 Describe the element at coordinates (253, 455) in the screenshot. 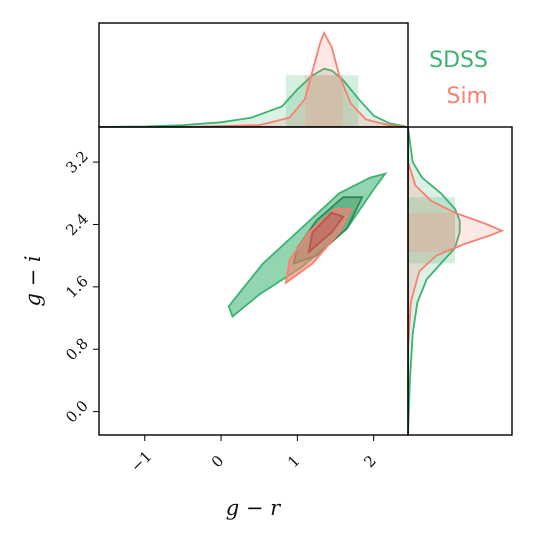

I see `x-ticks: −1 0 1 2` at that location.